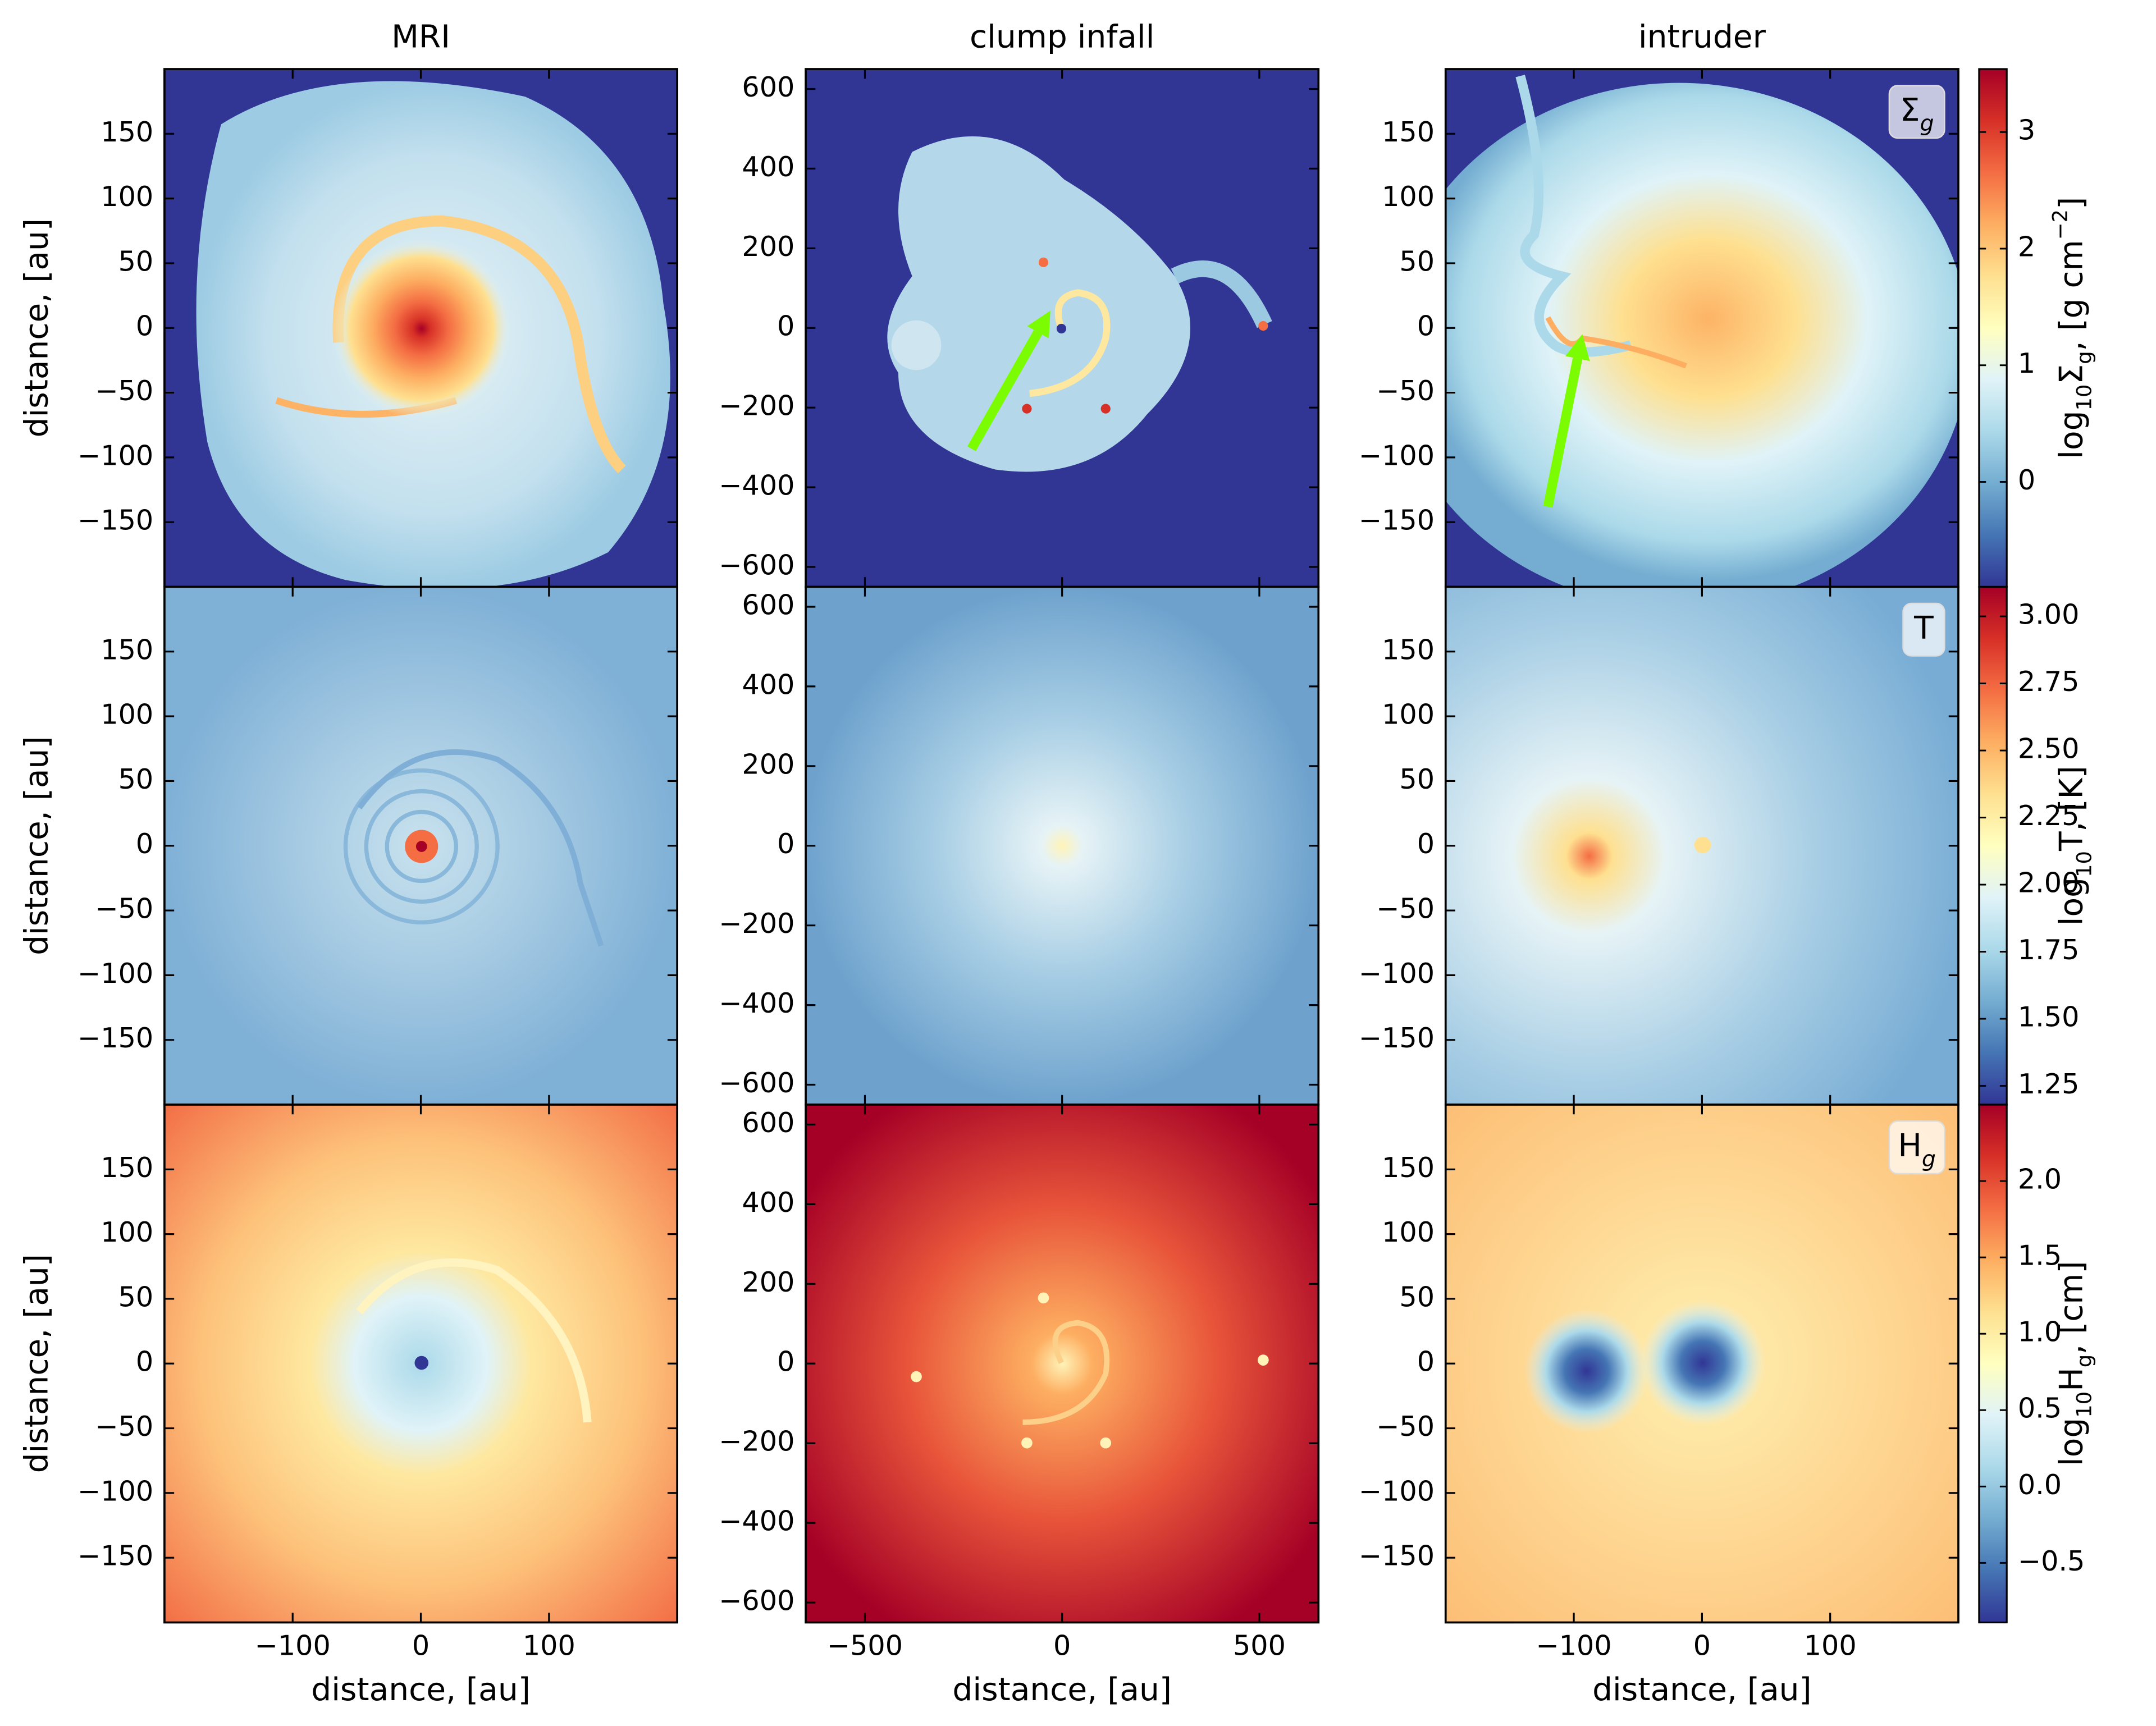 This screenshot has height=1726, width=2156. Describe the element at coordinates (2040, 1408) in the screenshot. I see `colorbar-tick-label: 0.5` at that location.